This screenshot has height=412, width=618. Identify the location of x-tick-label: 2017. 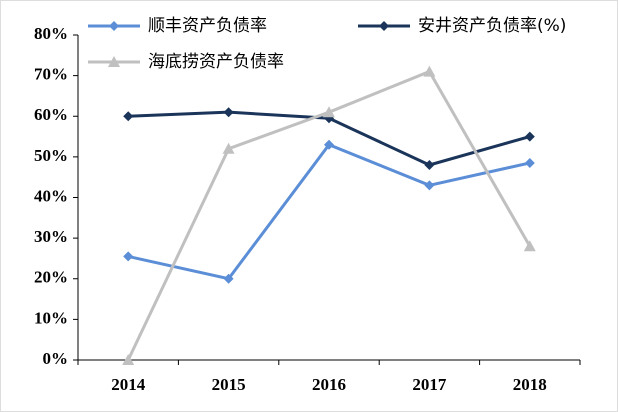
(429, 384).